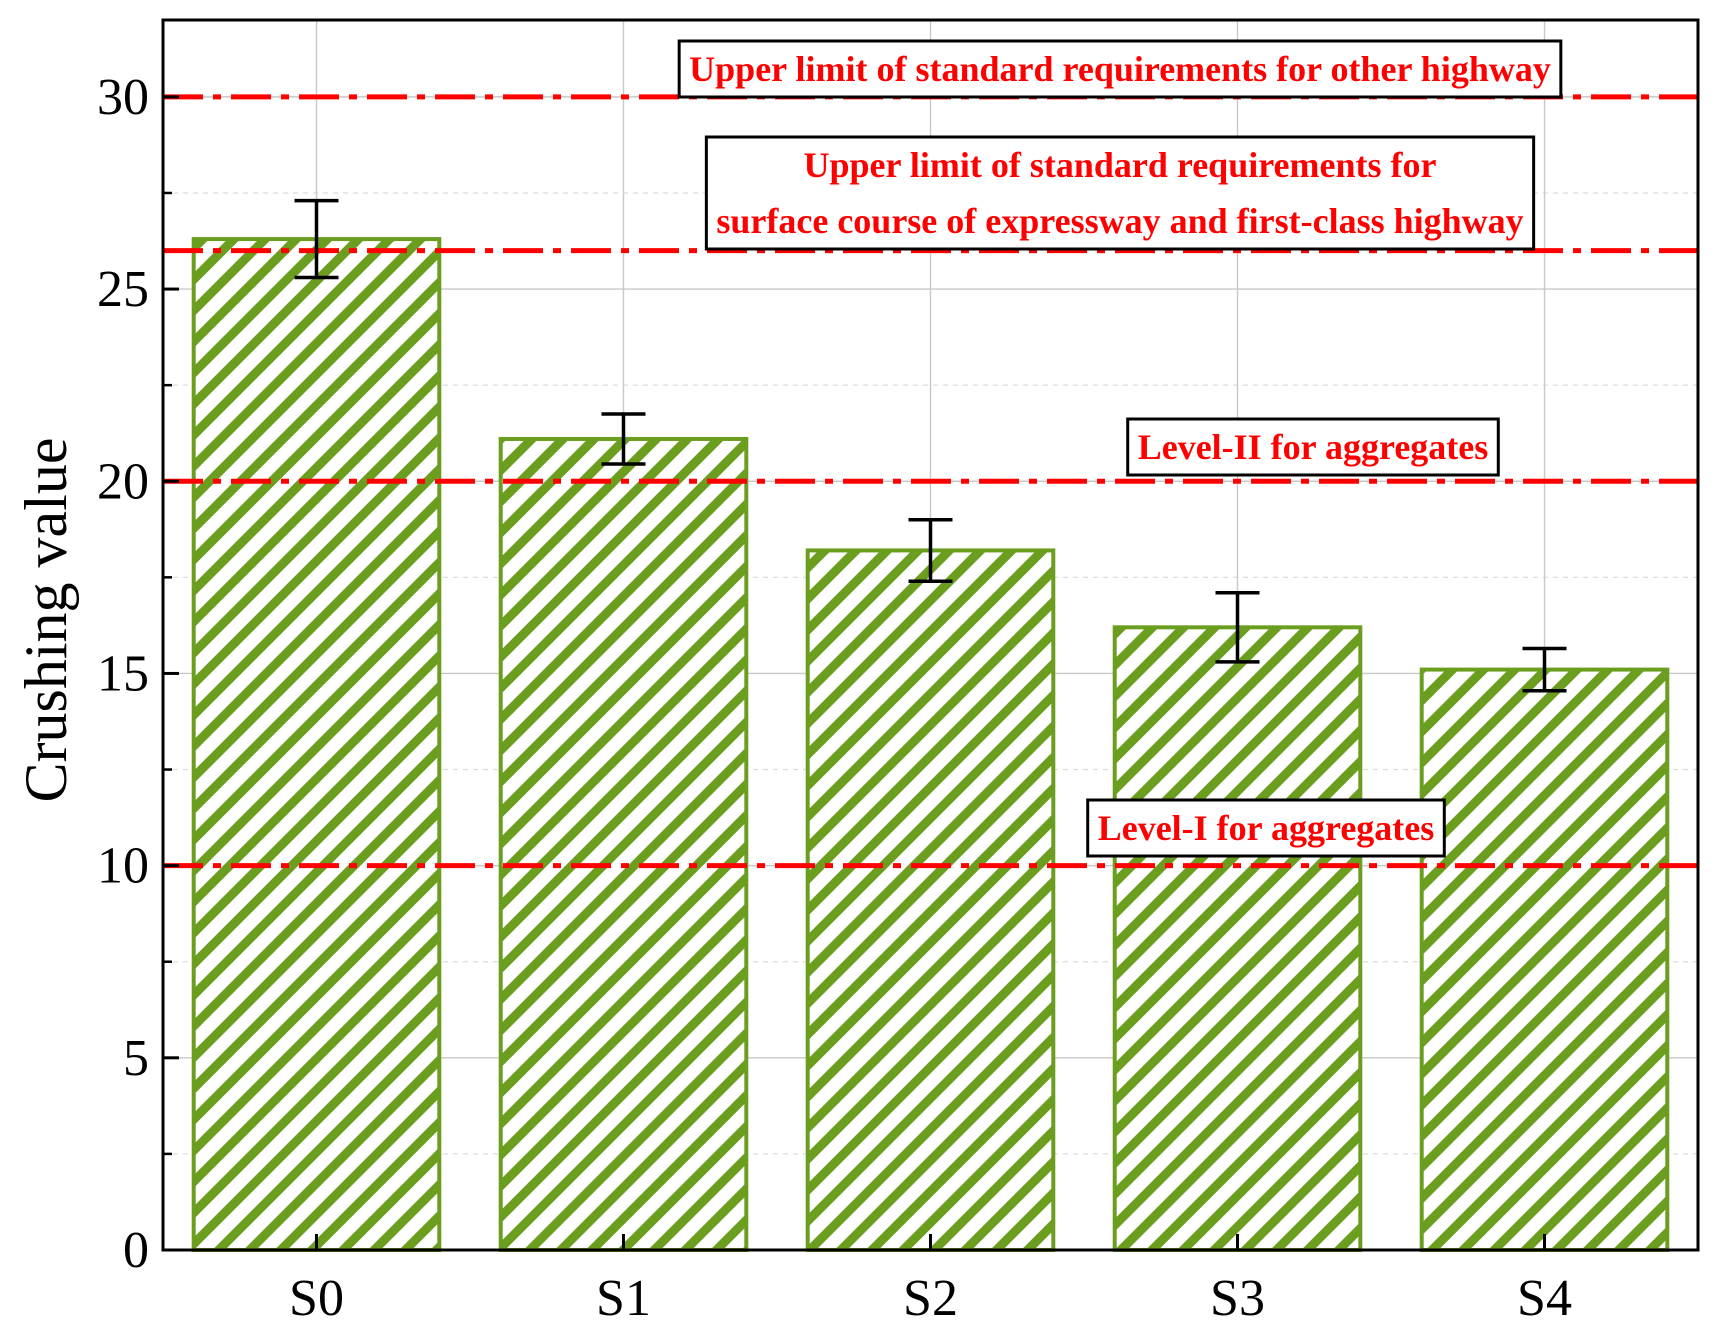 This screenshot has height=1334, width=1721. Describe the element at coordinates (930, 550) in the screenshot. I see `error-bar-s2` at that location.